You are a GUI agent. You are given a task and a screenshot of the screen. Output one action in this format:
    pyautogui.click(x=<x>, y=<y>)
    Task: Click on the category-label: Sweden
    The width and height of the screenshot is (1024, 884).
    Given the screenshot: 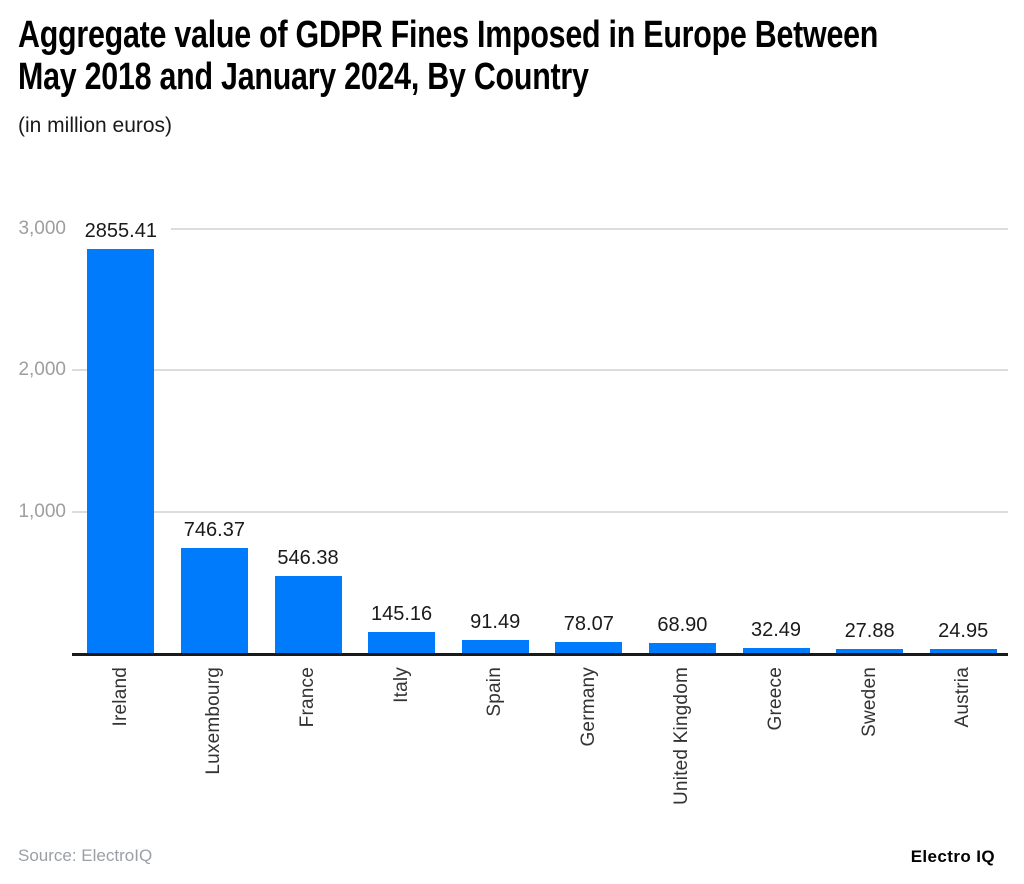 What is the action you would take?
    pyautogui.click(x=869, y=702)
    